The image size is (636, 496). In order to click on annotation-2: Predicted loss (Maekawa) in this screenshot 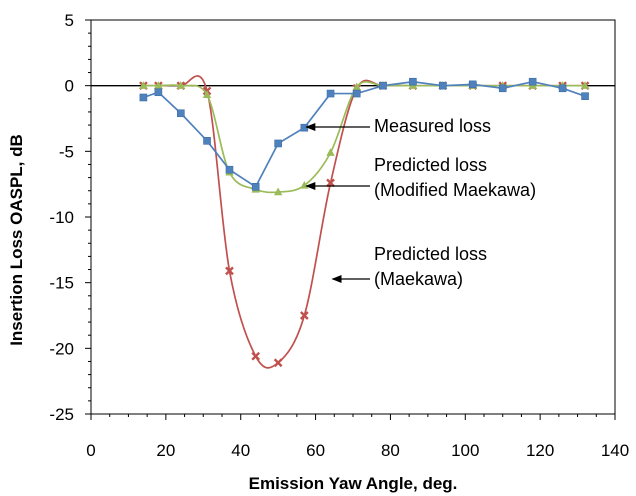, I will do `click(409, 266)`.